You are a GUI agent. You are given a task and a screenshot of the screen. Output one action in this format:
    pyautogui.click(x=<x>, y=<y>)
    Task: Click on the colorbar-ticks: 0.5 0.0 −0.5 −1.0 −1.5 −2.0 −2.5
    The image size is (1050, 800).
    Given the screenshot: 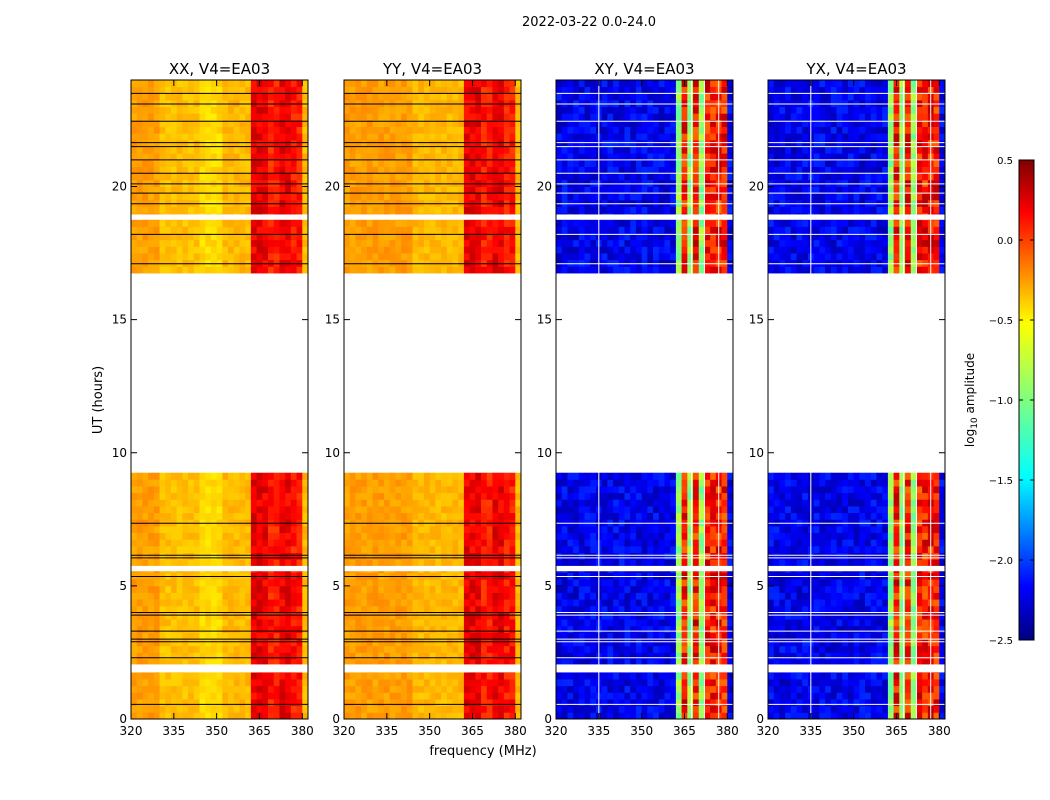 What is the action you would take?
    pyautogui.click(x=1011, y=401)
    